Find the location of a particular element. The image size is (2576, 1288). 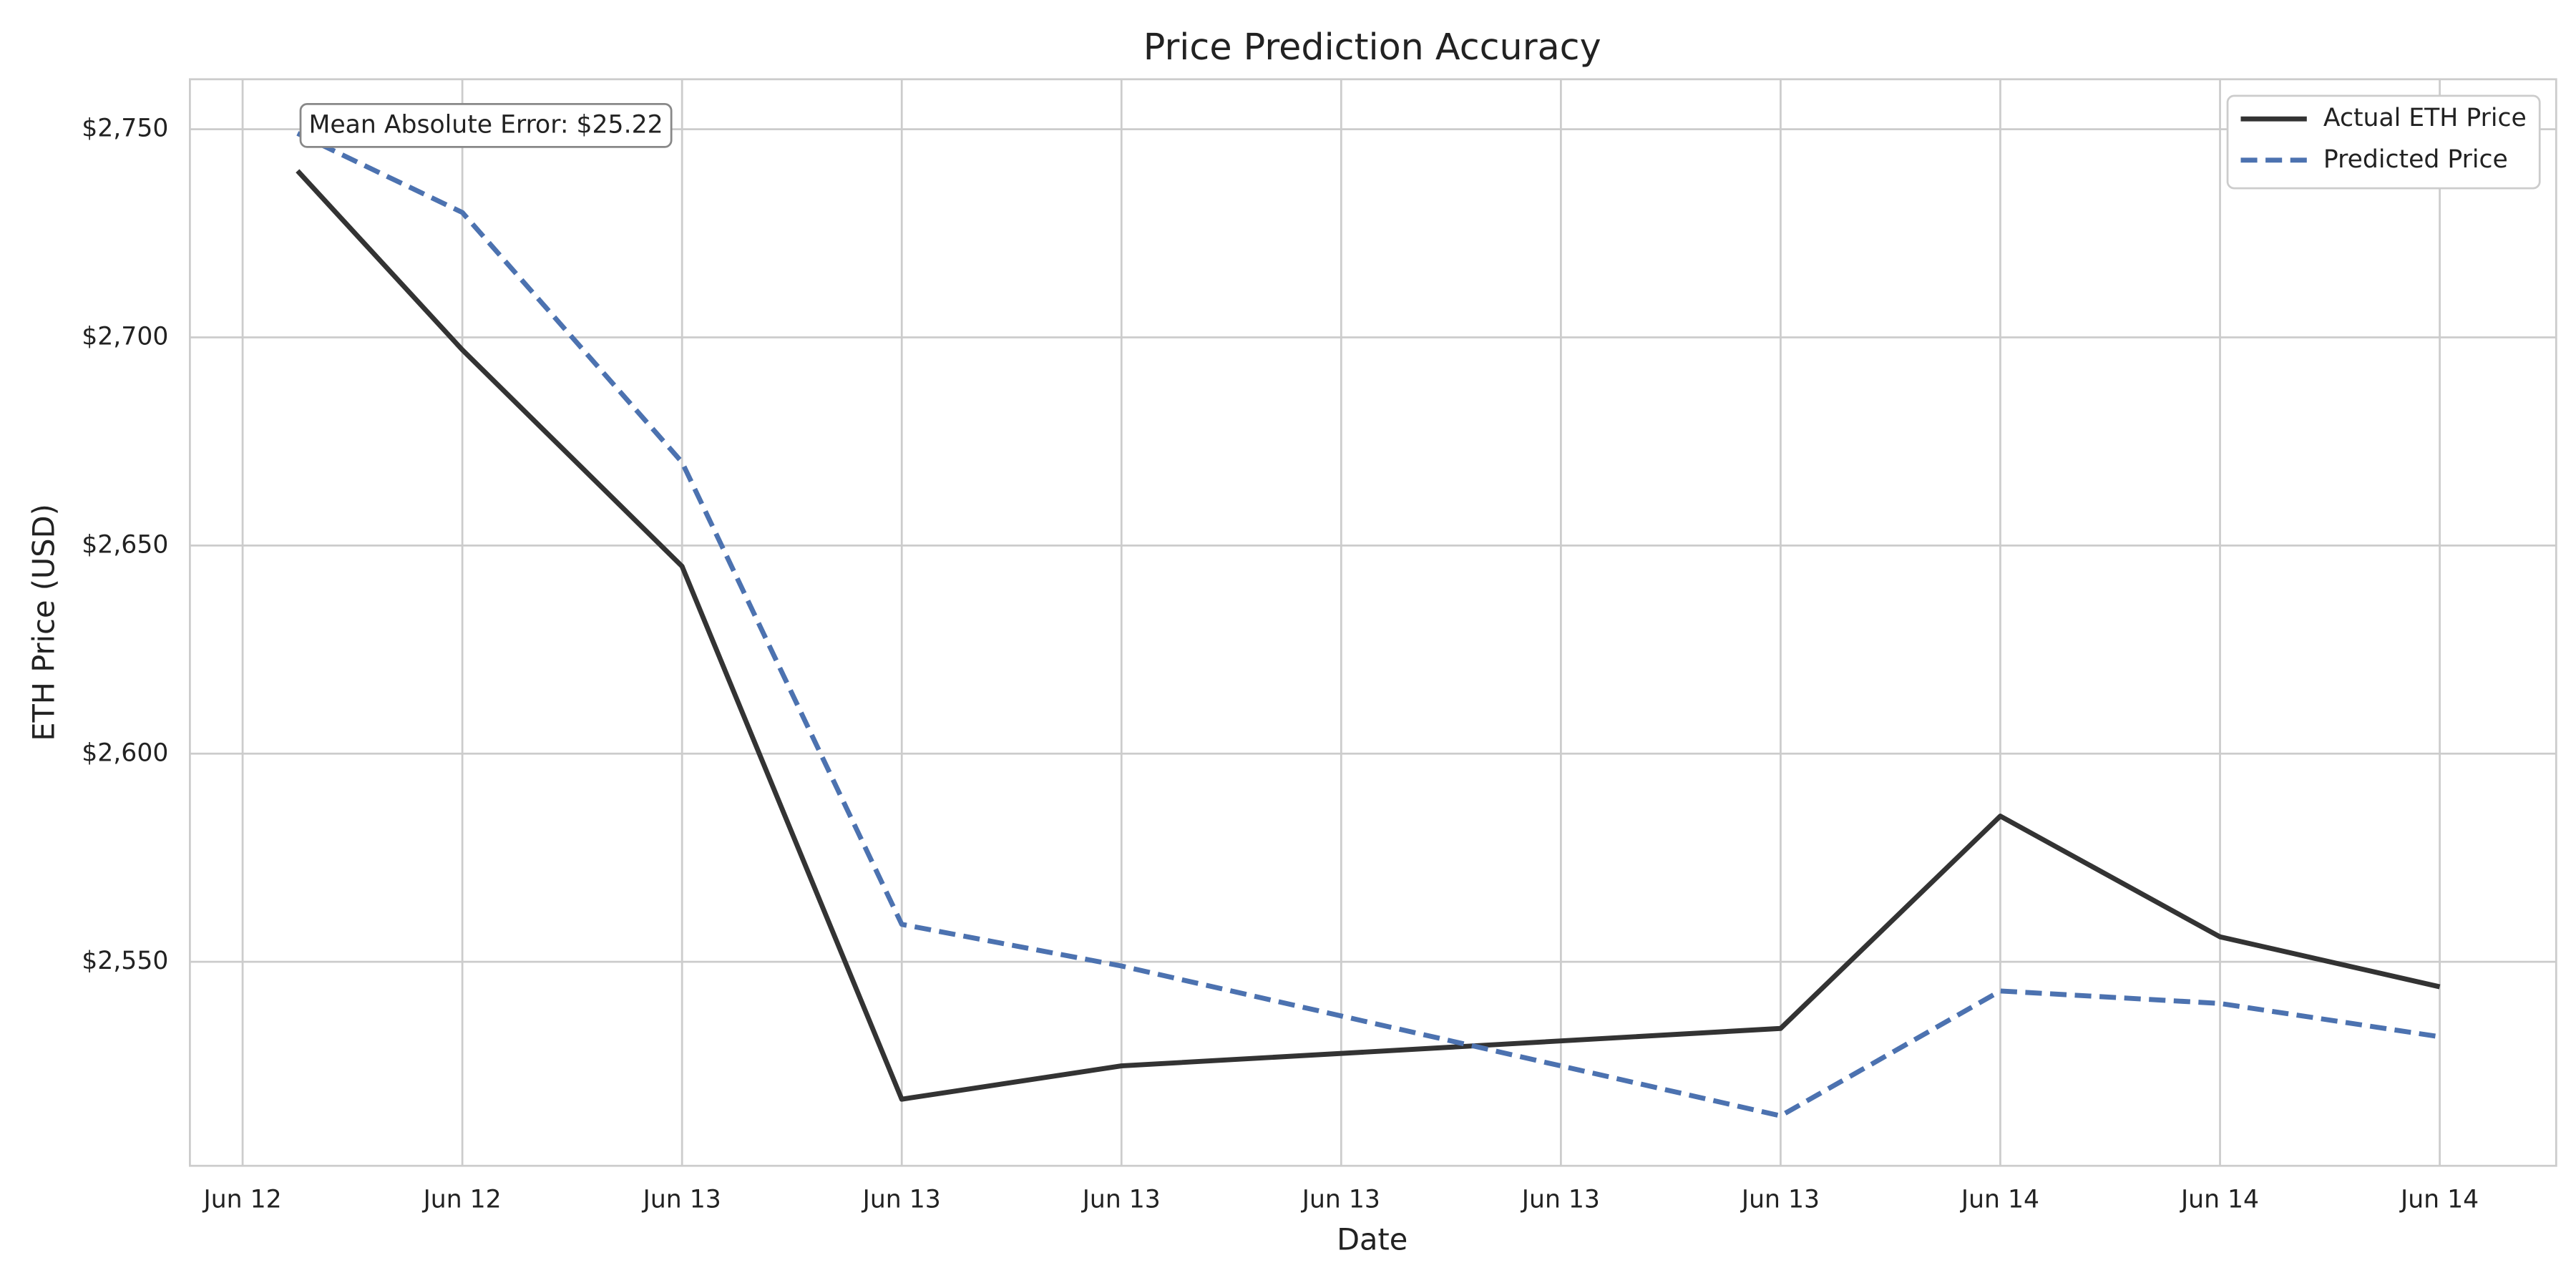

chart-title: Price Prediction Accuracy is located at coordinates (1372, 47).